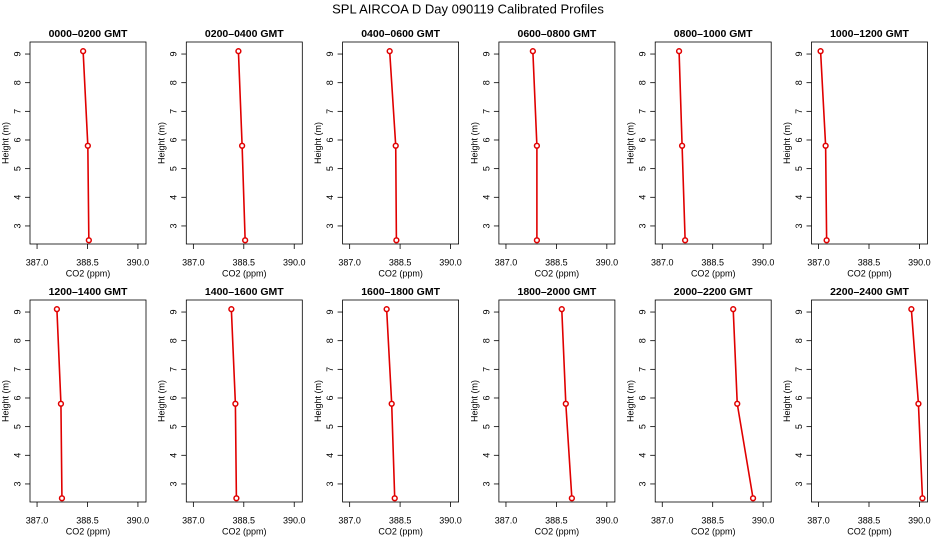  I want to click on panel-title: 0000–0200 GMT, so click(88, 34).